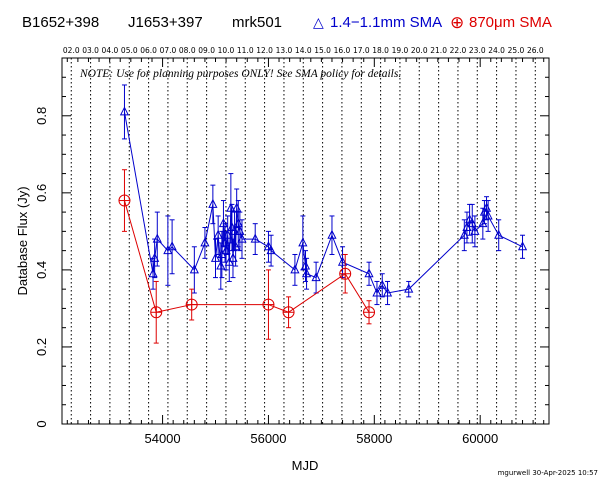 The width and height of the screenshot is (601, 481). What do you see at coordinates (322, 50) in the screenshot?
I see `top-tick-label: 15.0` at bounding box center [322, 50].